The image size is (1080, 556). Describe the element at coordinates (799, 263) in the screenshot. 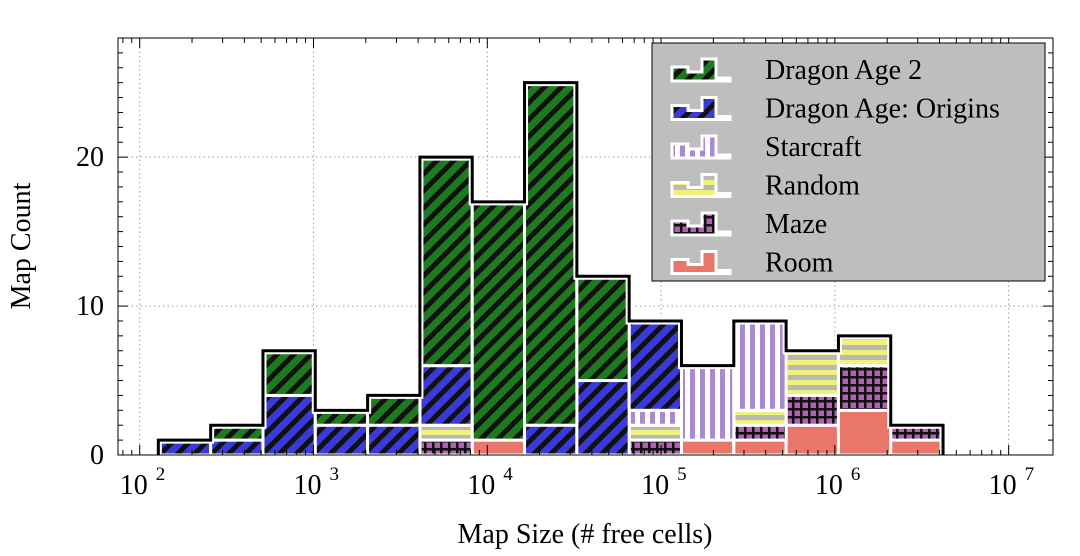

I see `legend-label: Room` at that location.